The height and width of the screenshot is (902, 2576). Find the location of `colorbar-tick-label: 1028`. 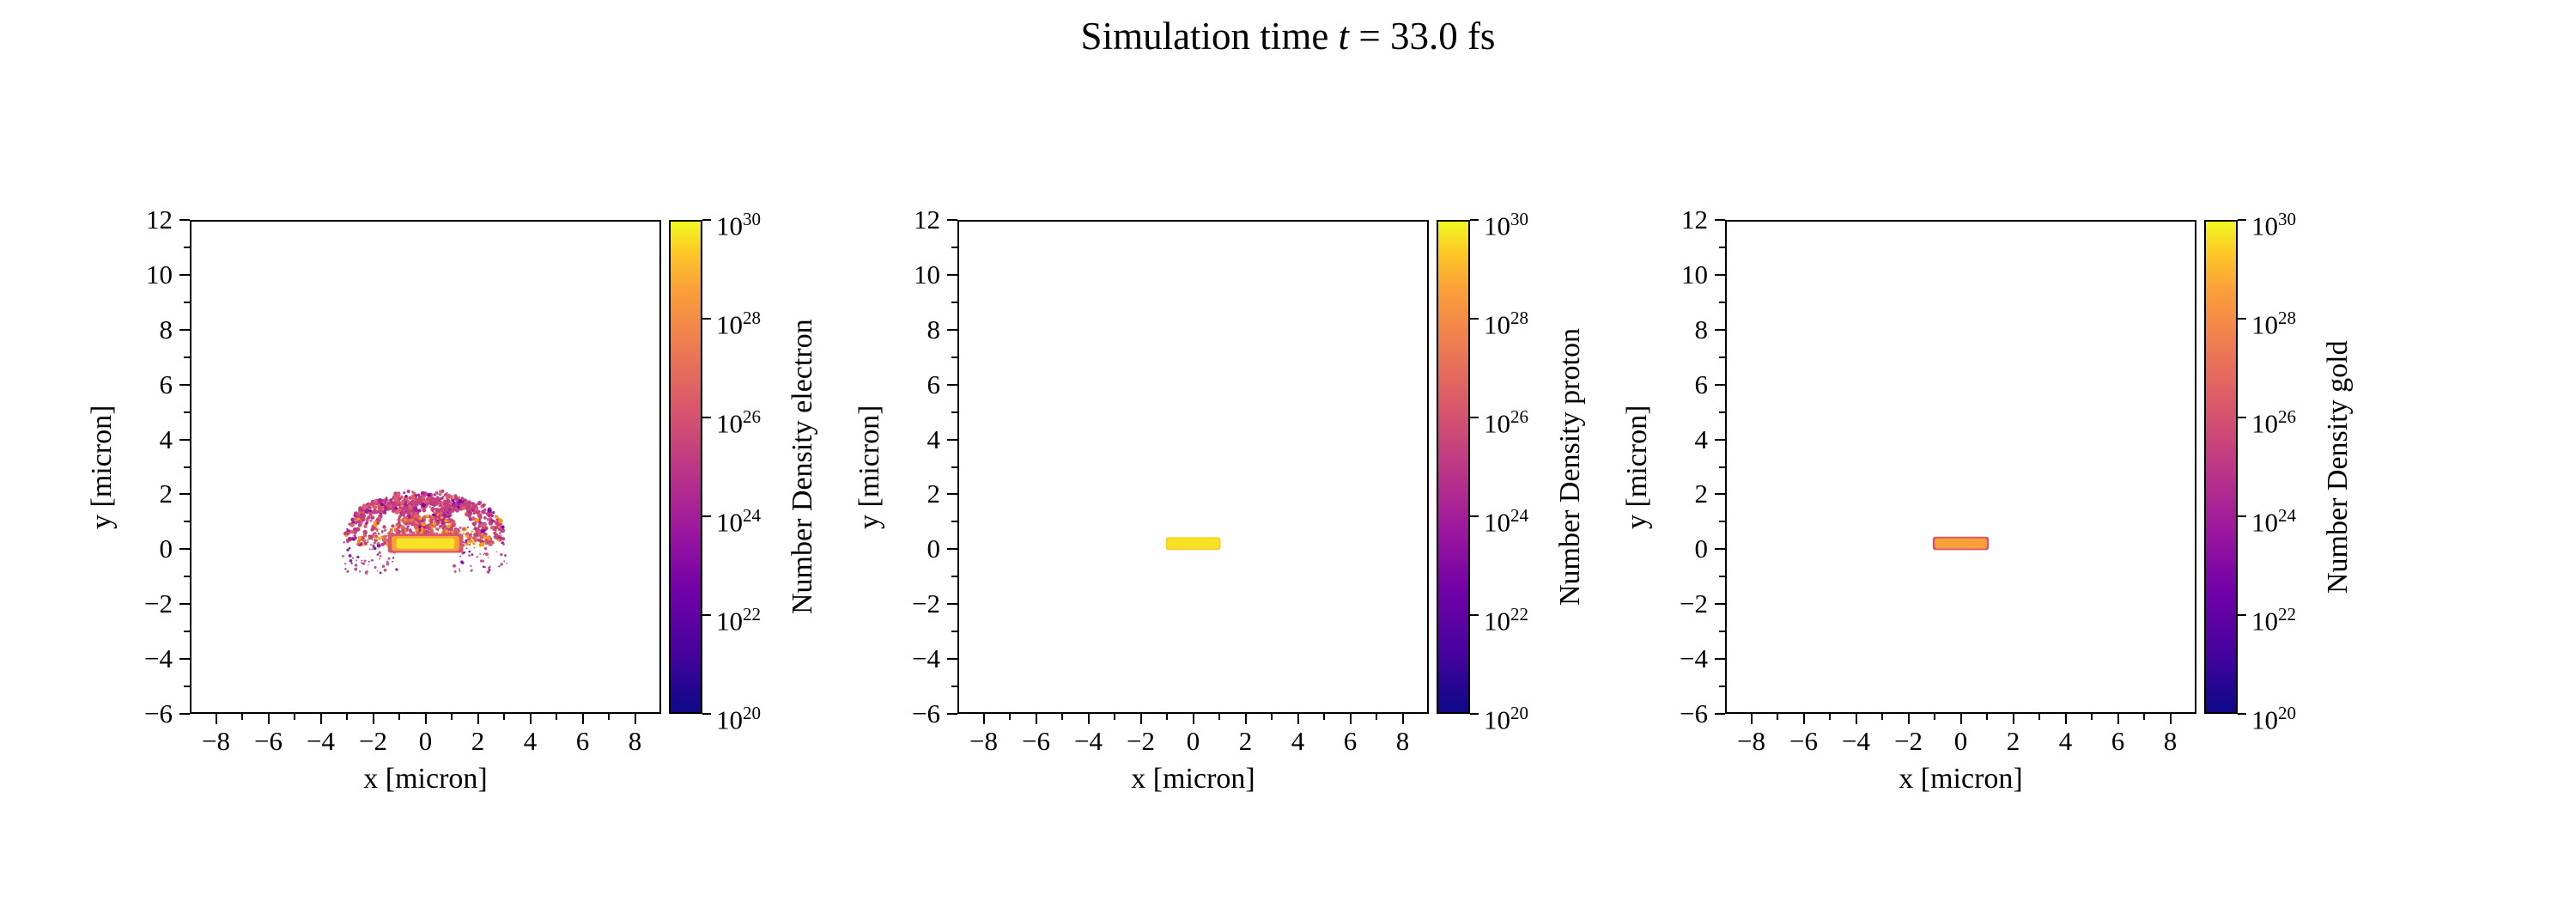

colorbar-tick-label: 1028 is located at coordinates (2273, 324).